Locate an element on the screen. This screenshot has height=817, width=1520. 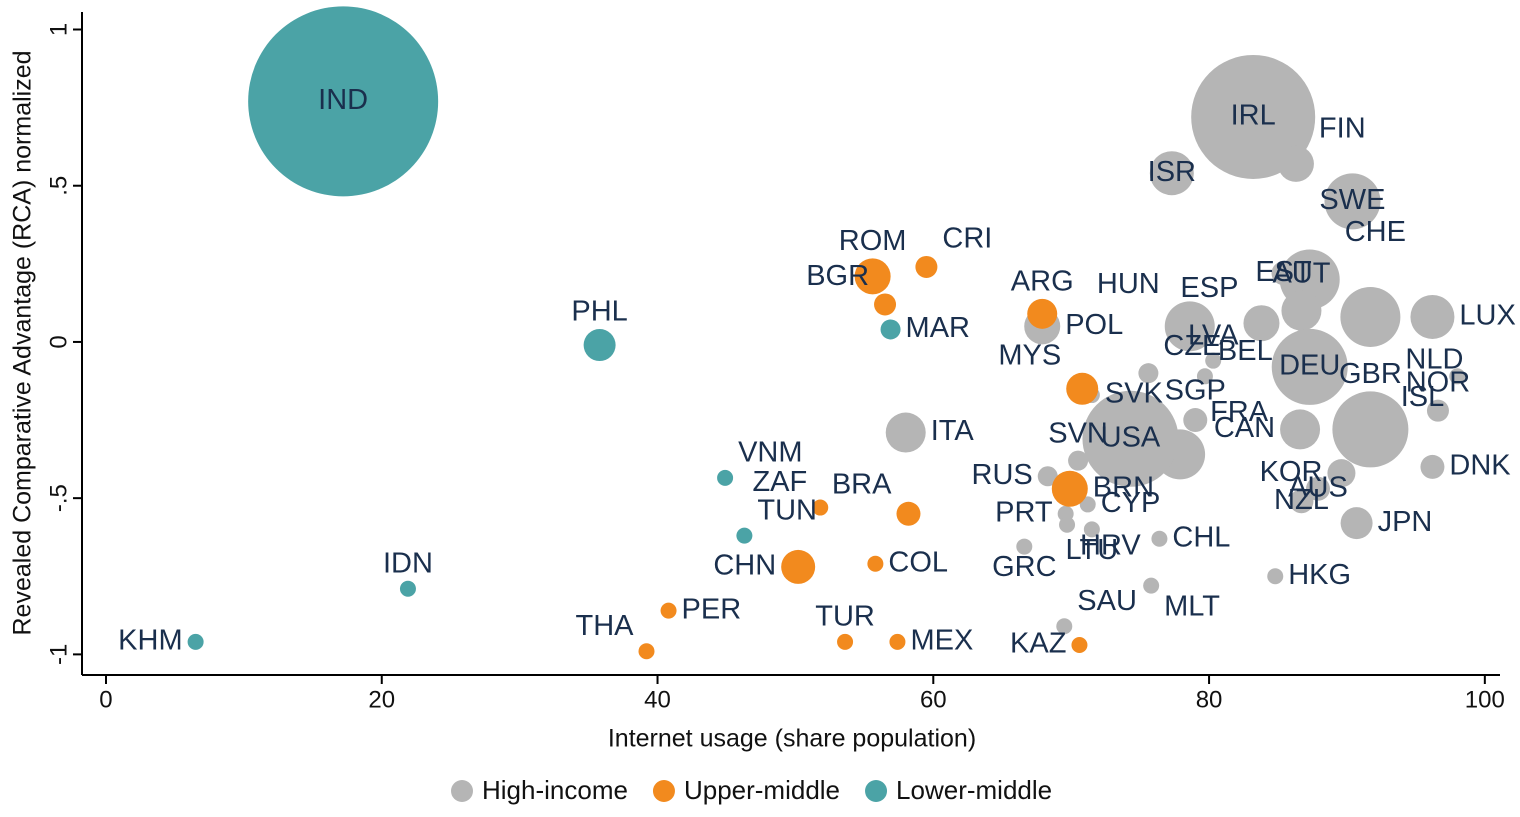
point-label: NZL is located at coordinates (1301, 500).